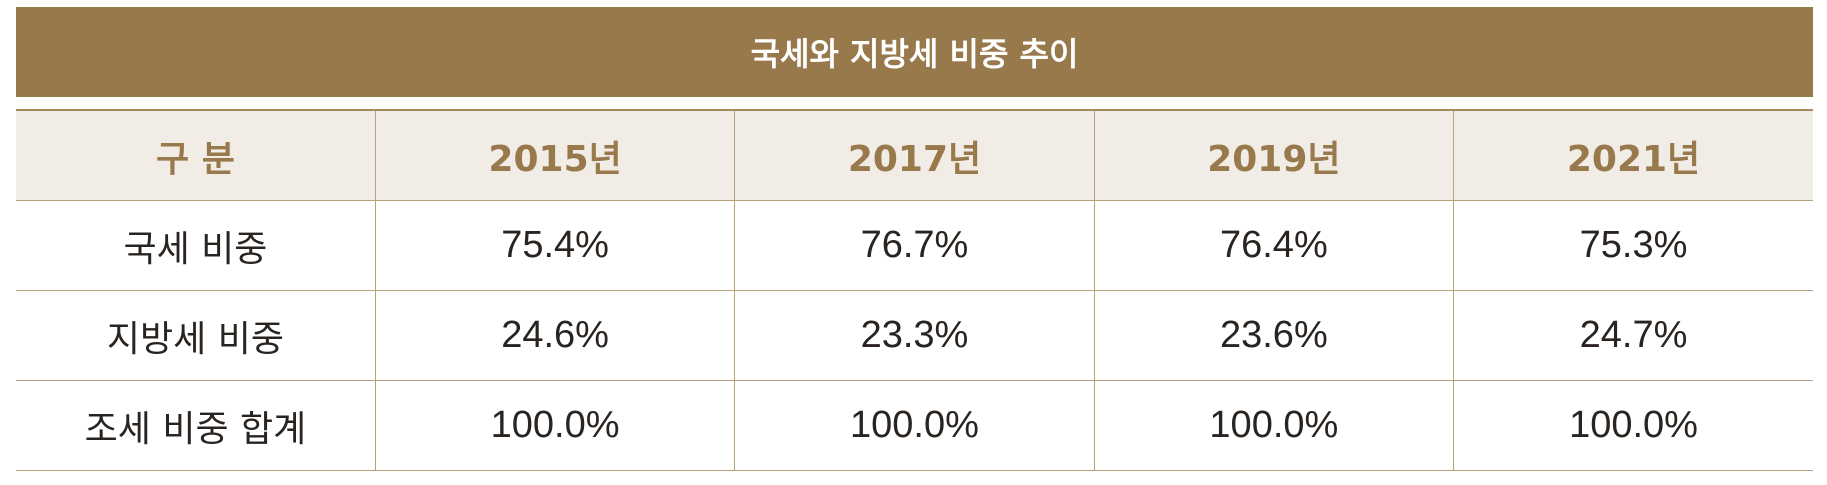 The height and width of the screenshot is (485, 1827). I want to click on header-category: 구 분, so click(196, 155).